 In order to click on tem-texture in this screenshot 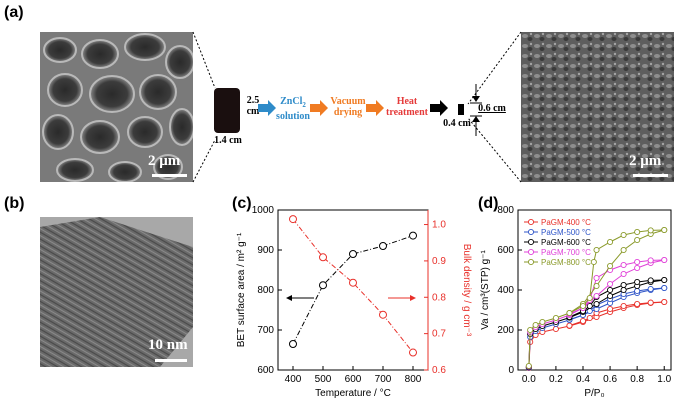, I will do `click(116, 292)`.